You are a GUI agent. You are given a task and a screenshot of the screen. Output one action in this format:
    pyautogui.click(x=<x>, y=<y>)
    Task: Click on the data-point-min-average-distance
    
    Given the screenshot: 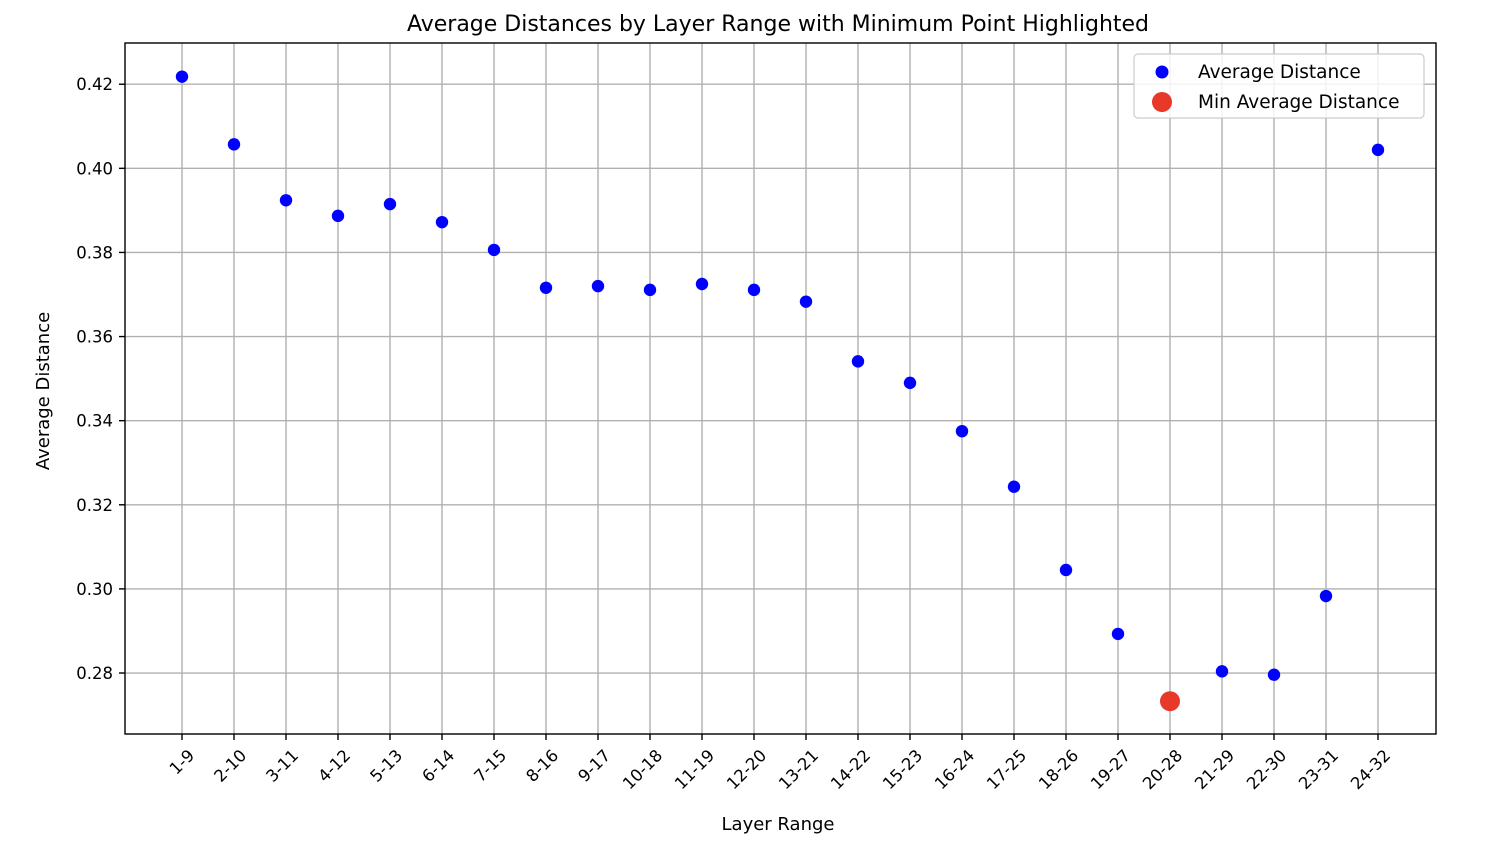 What is the action you would take?
    pyautogui.click(x=1170, y=701)
    